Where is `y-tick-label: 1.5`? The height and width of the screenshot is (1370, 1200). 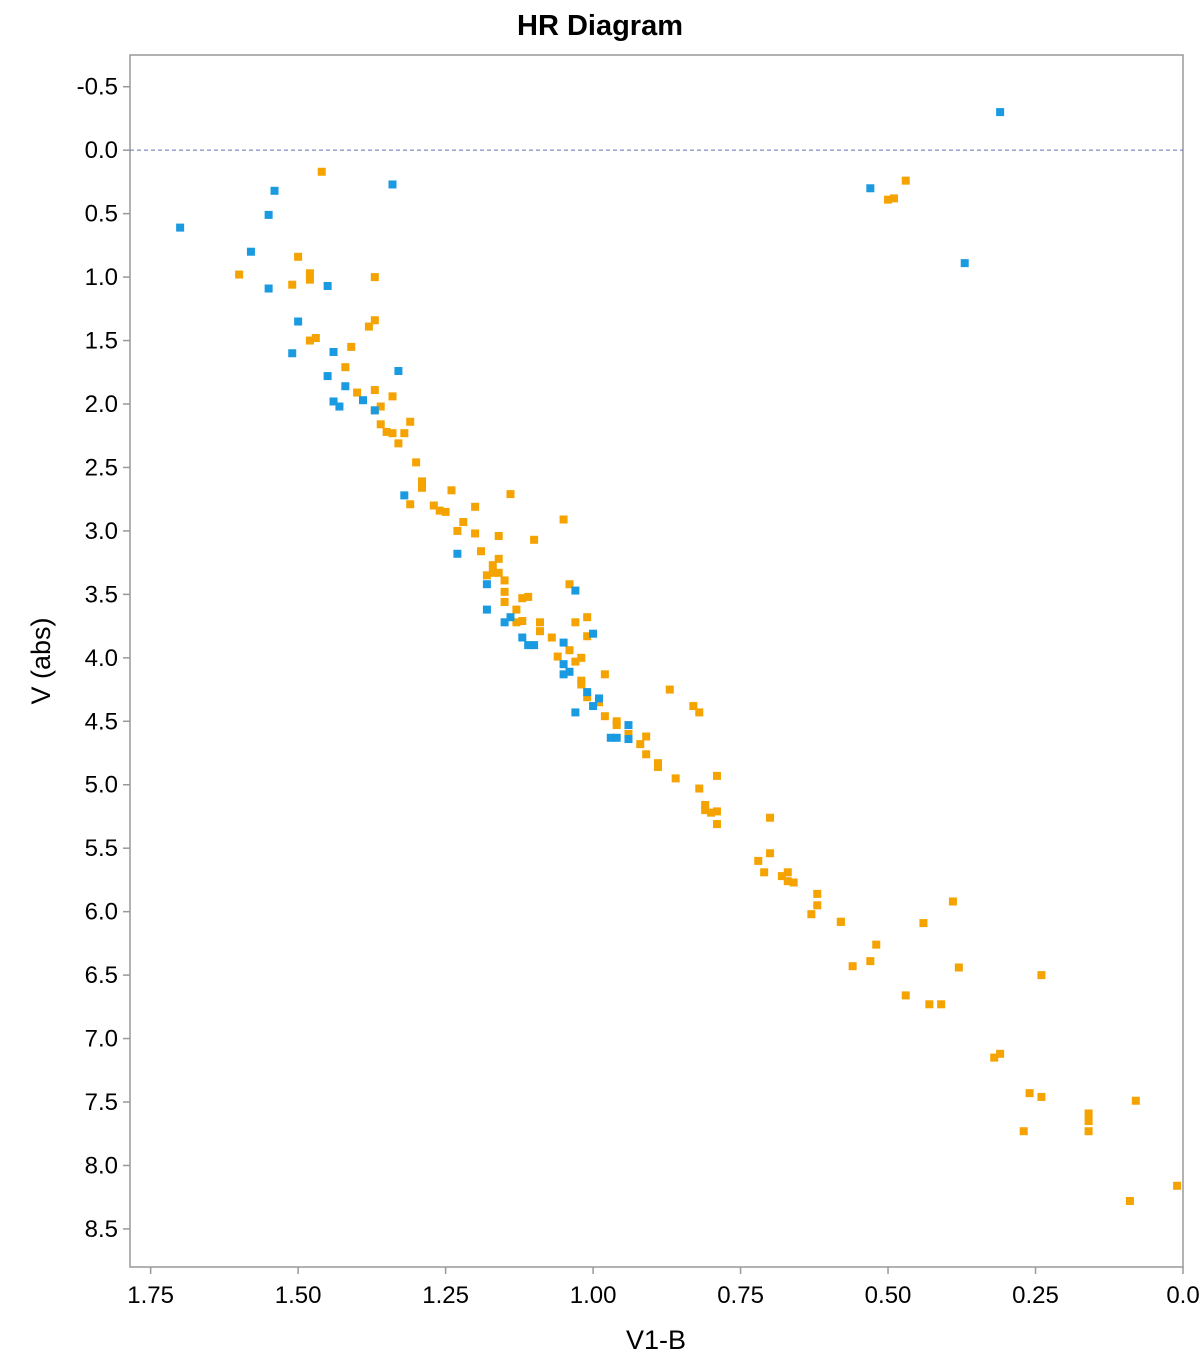
y-tick-label: 1.5 is located at coordinates (101, 341).